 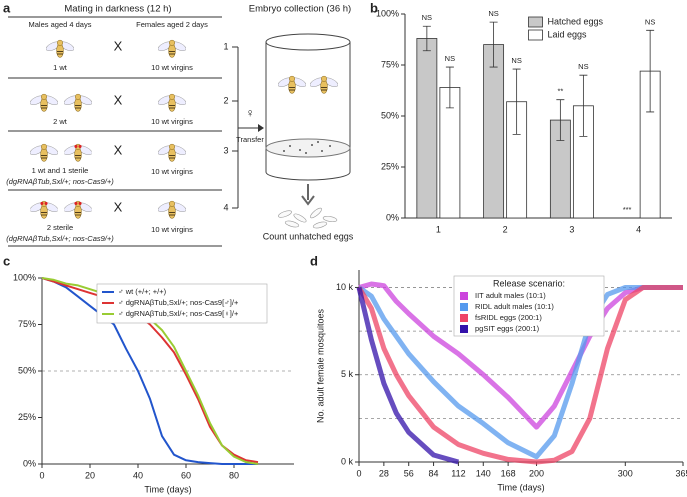 What do you see at coordinates (261, 128) in the screenshot?
I see `arrow-head` at bounding box center [261, 128].